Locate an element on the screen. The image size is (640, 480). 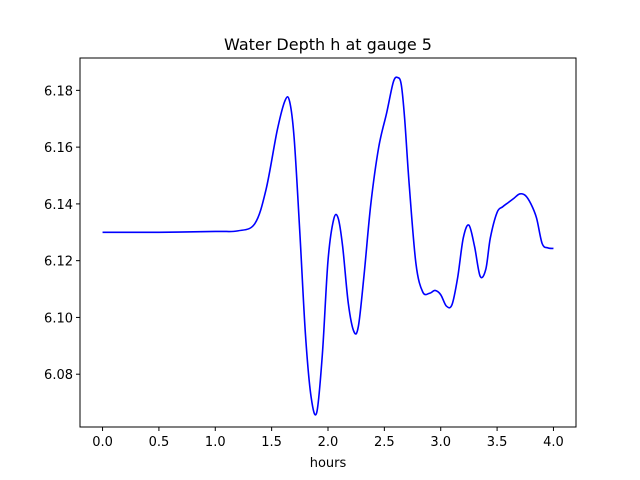
x-tick-label: 2.5 is located at coordinates (384, 442).